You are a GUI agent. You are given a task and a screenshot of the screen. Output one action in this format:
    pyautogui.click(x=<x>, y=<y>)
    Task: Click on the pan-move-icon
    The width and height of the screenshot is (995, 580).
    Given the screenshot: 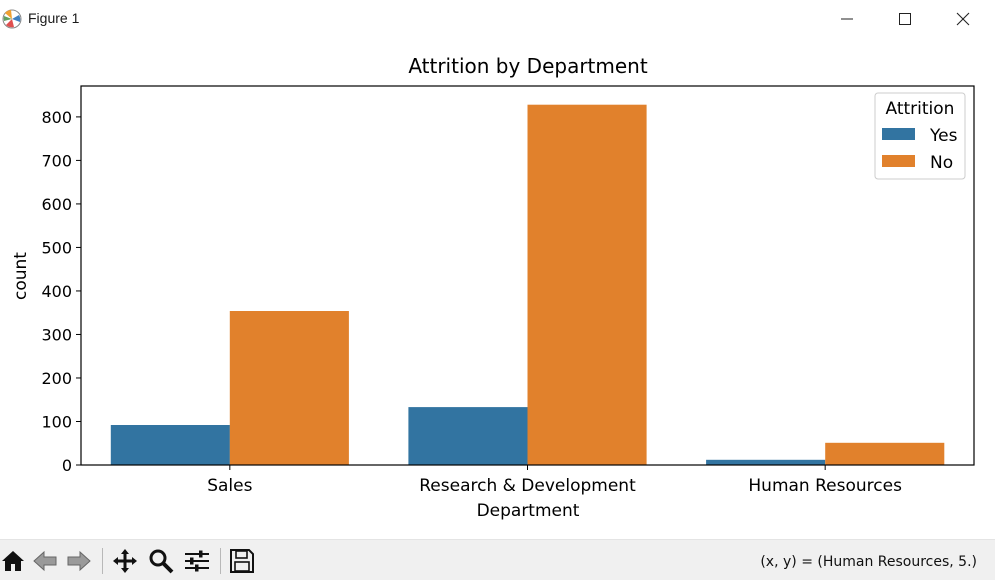 What is the action you would take?
    pyautogui.click(x=125, y=561)
    